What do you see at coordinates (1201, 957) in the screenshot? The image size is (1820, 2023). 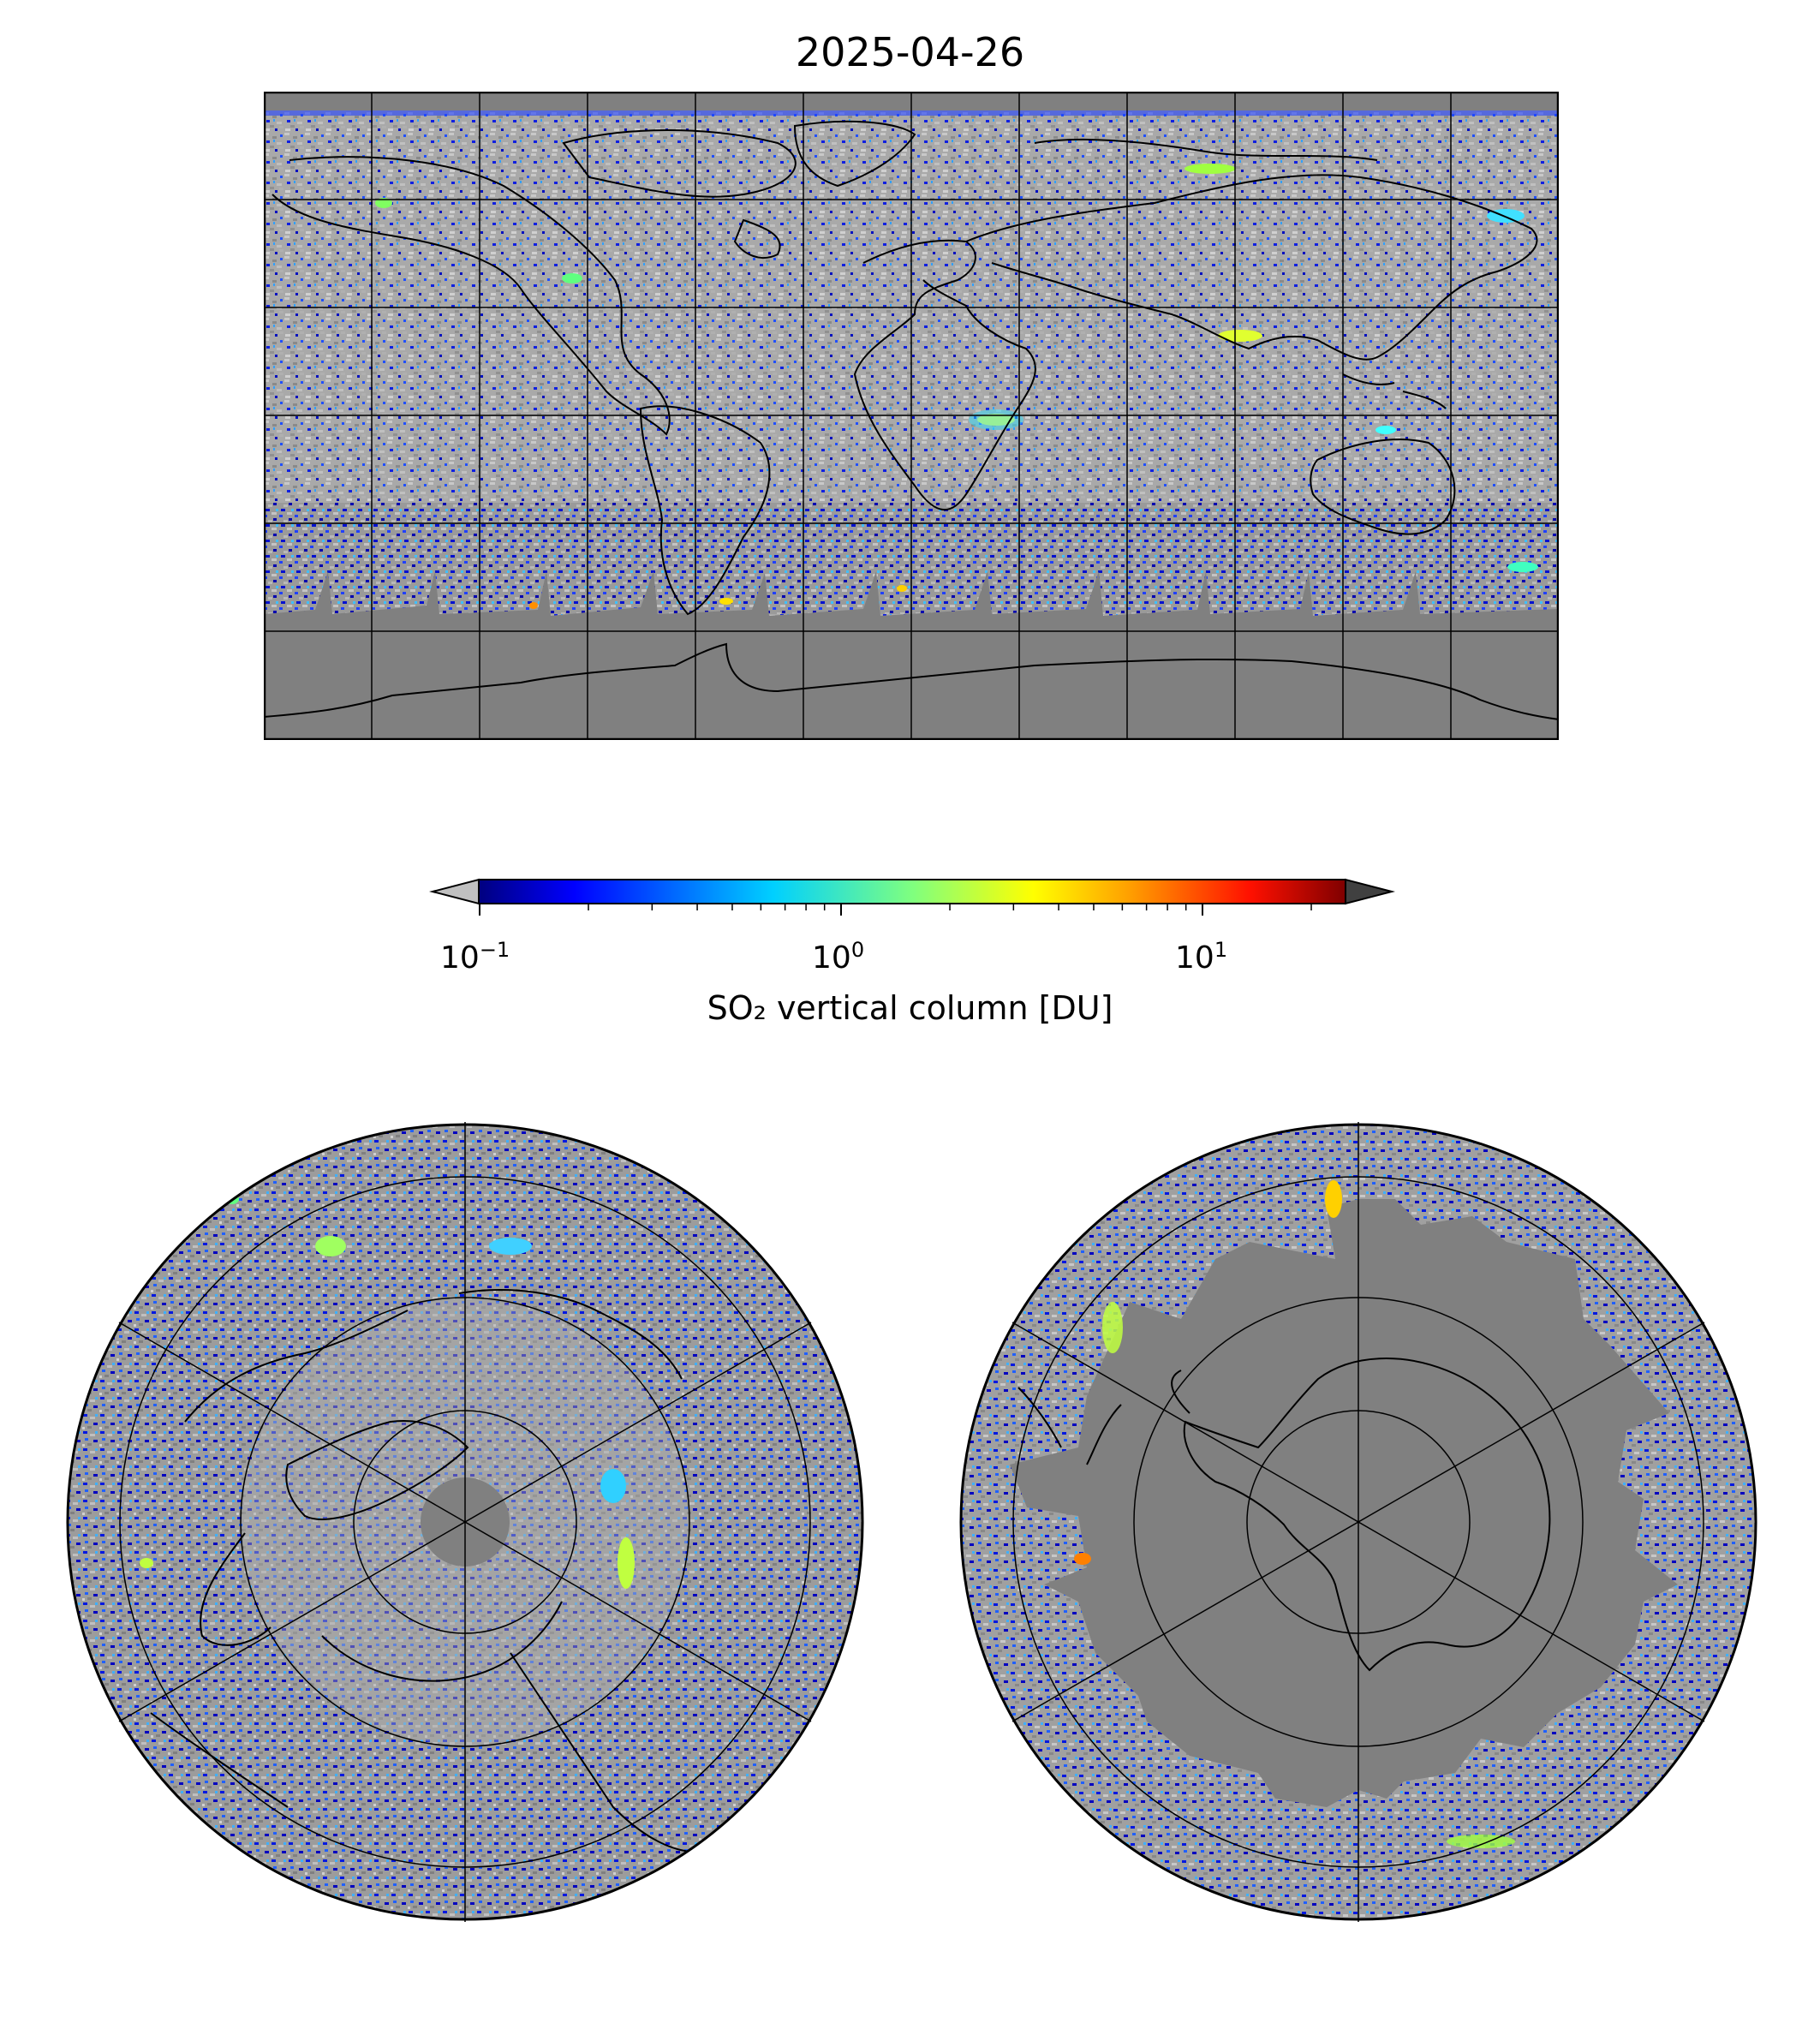 I see `colorbar-tick-label-2: 10¹` at bounding box center [1201, 957].